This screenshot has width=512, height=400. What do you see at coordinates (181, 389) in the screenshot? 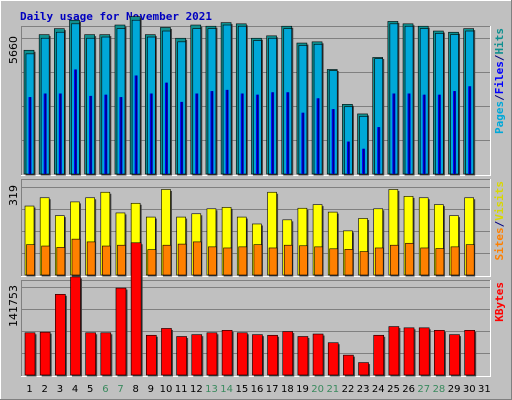
I see `x-tick-label: 11` at bounding box center [181, 389].